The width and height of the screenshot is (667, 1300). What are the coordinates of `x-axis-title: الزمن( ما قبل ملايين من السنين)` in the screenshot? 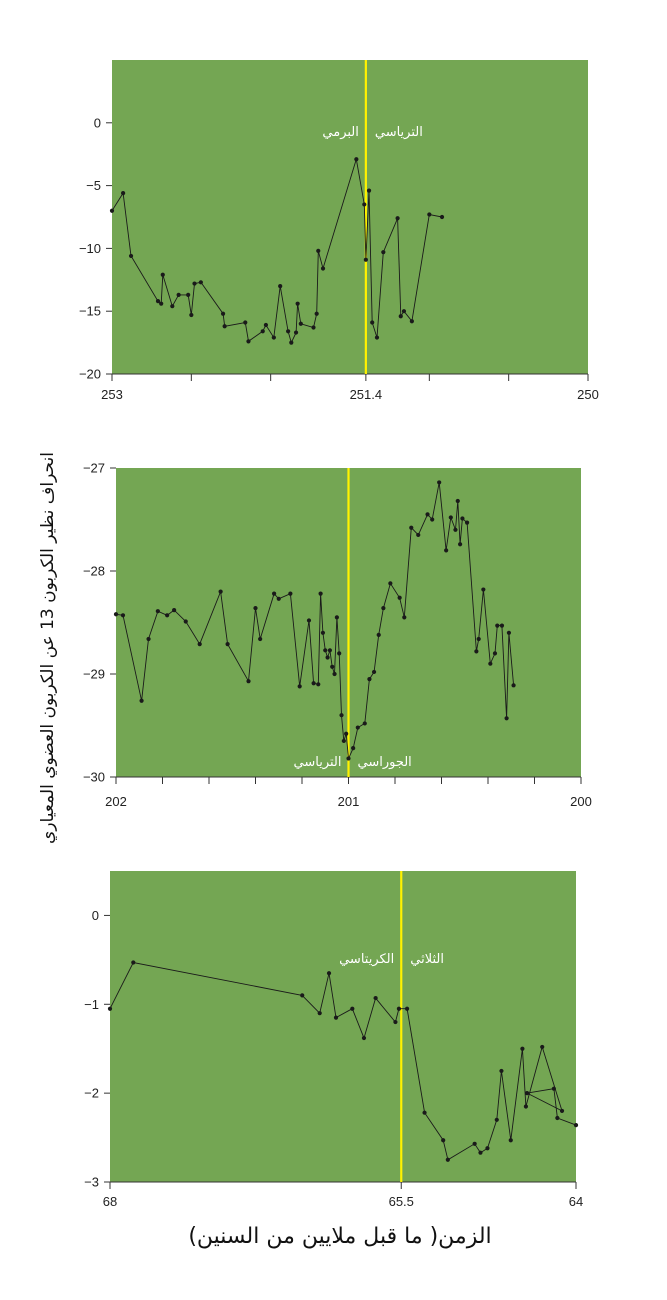 It's located at (339, 1236).